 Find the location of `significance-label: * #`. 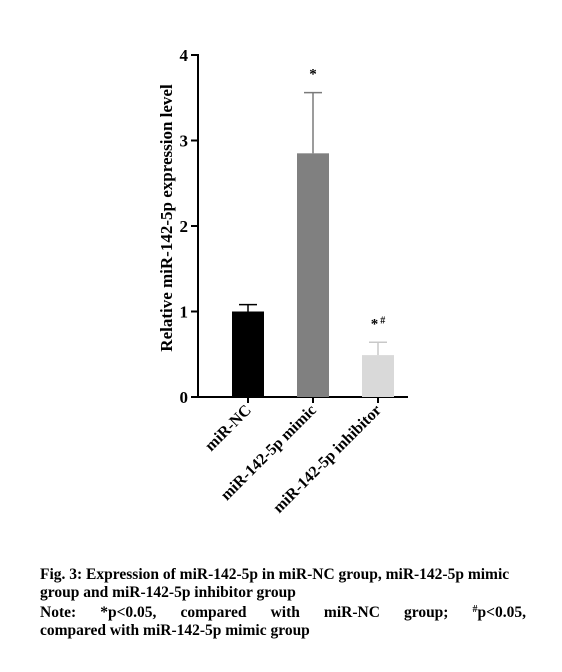

significance-label: * # is located at coordinates (378, 323).